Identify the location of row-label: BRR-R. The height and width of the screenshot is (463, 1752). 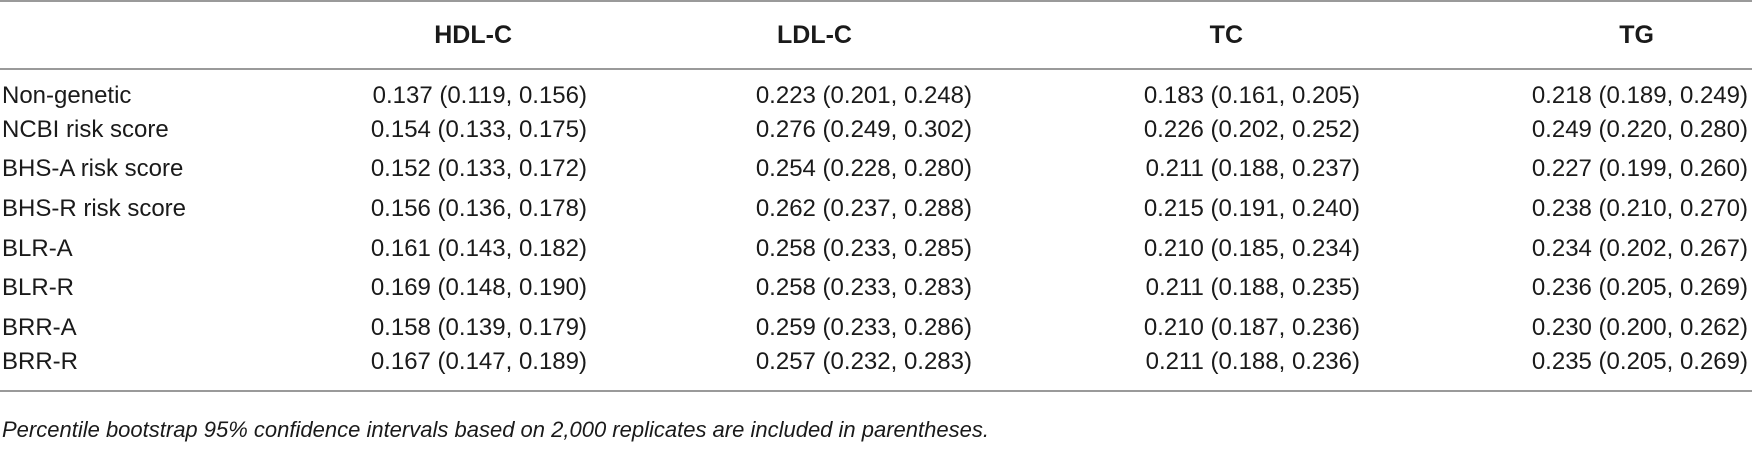
(160, 369).